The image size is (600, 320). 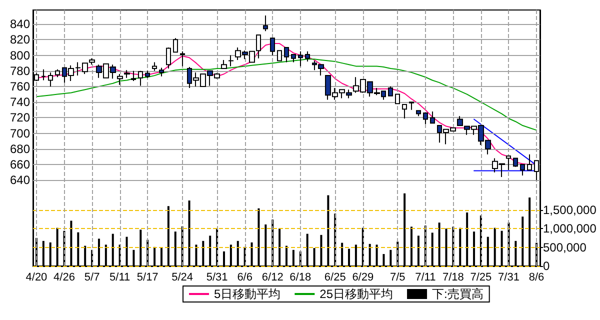 I want to click on y-tick-label: 700, so click(x=20, y=133).